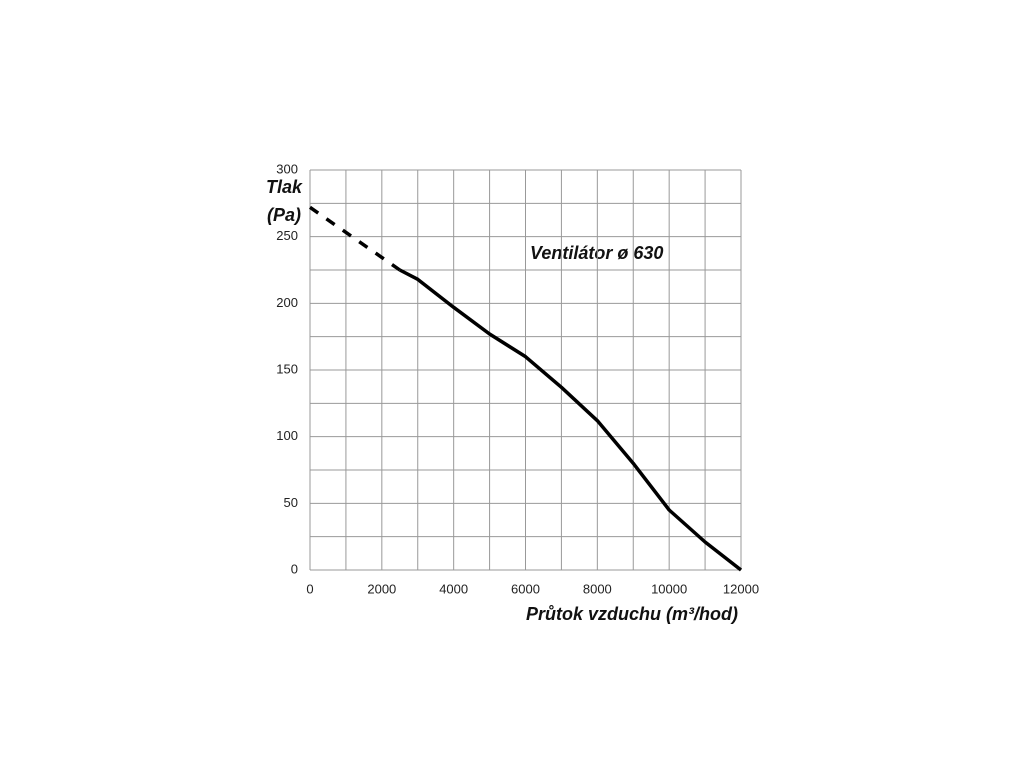 Image resolution: width=1024 pixels, height=773 pixels. What do you see at coordinates (284, 215) in the screenshot?
I see `y-axis-label: (Pa)` at bounding box center [284, 215].